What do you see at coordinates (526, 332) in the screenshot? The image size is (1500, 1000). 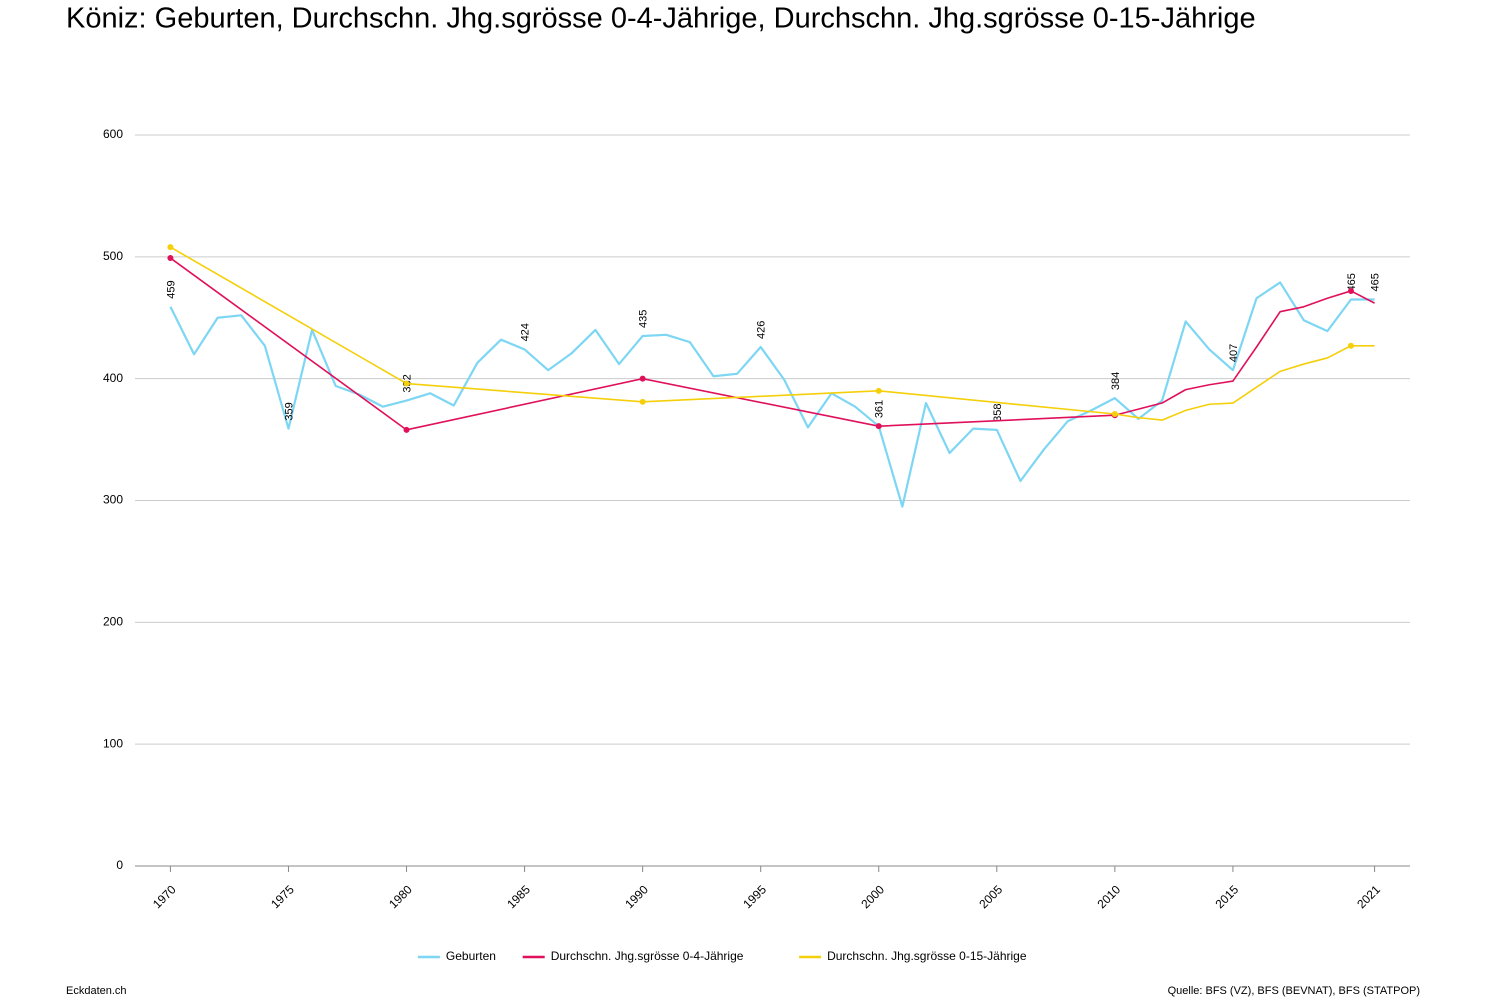 I see `data-label: 424` at bounding box center [526, 332].